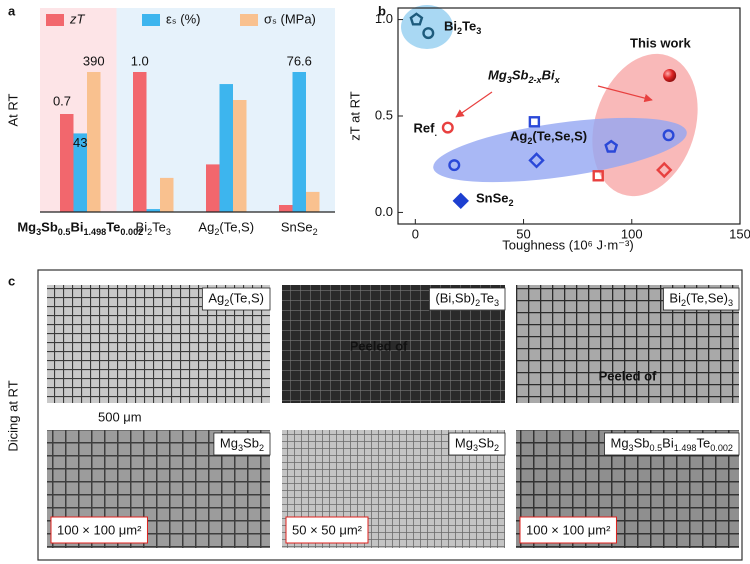 This screenshot has height=564, width=750. What do you see at coordinates (384, 211) in the screenshot?
I see `y-tick-label: 0.0` at bounding box center [384, 211].